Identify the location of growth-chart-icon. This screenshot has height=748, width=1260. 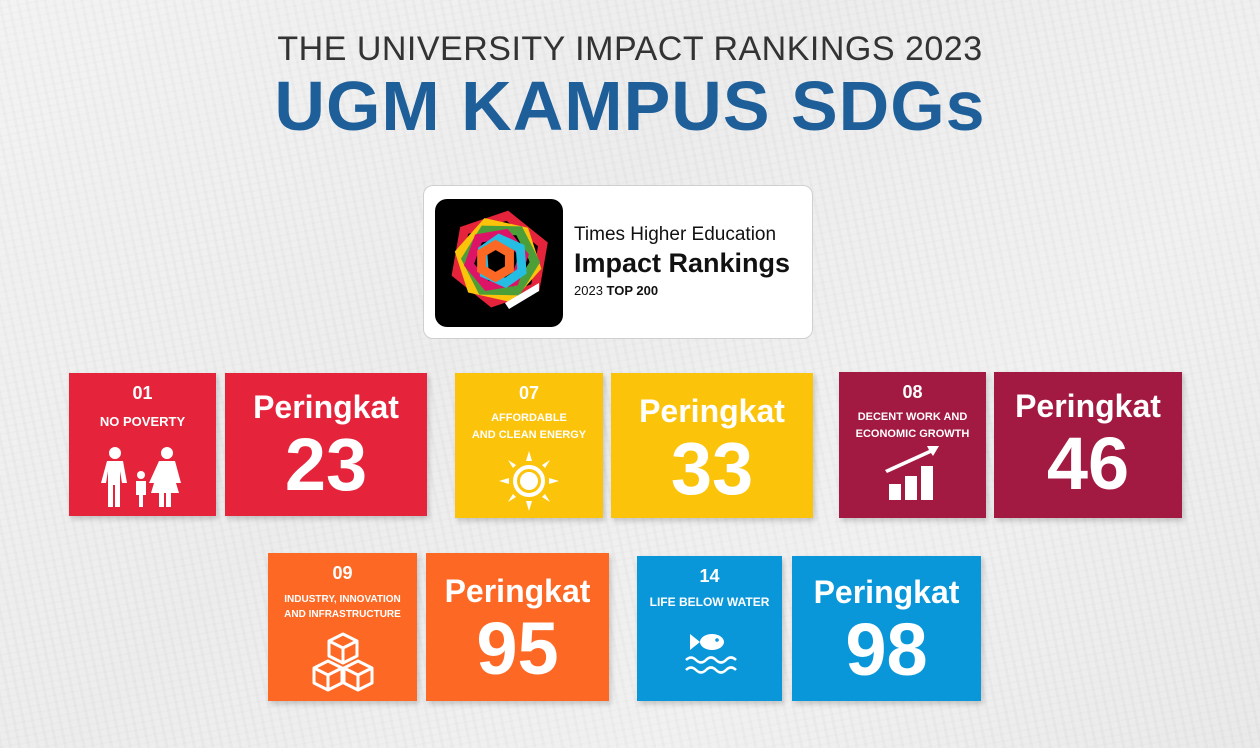
(911, 473).